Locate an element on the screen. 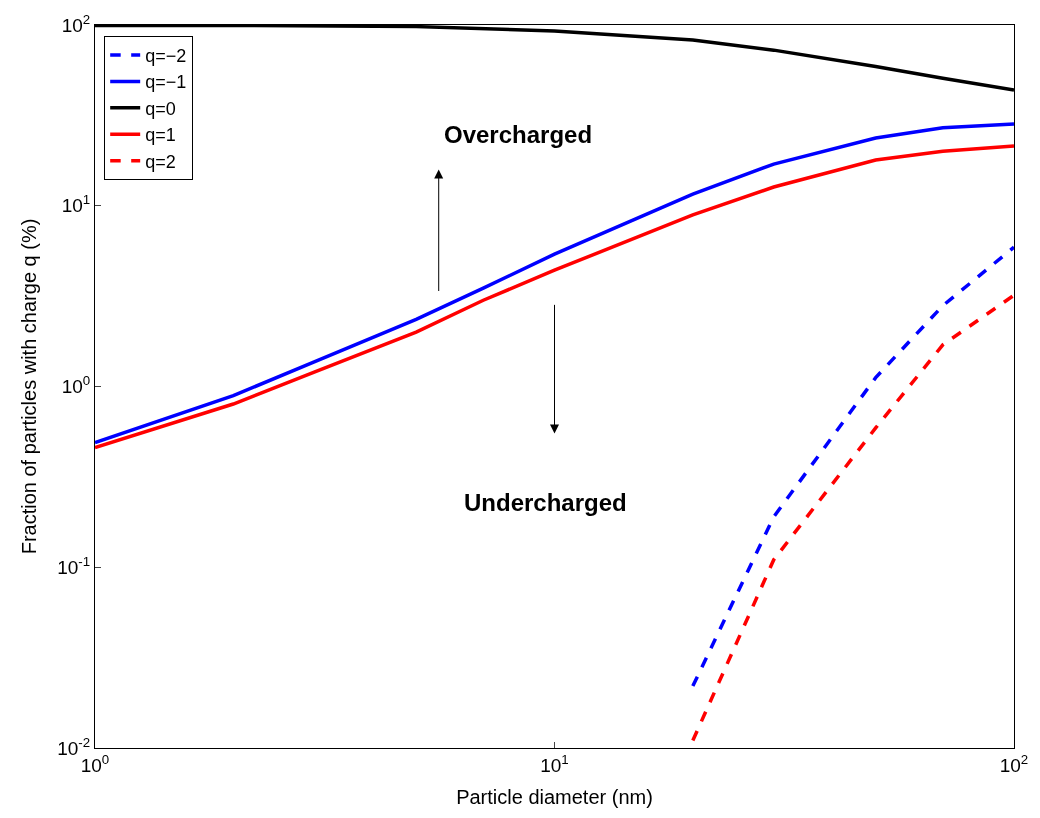 The height and width of the screenshot is (818, 1040). y-tick-label: 10$^{1}$ is located at coordinates (76, 204).